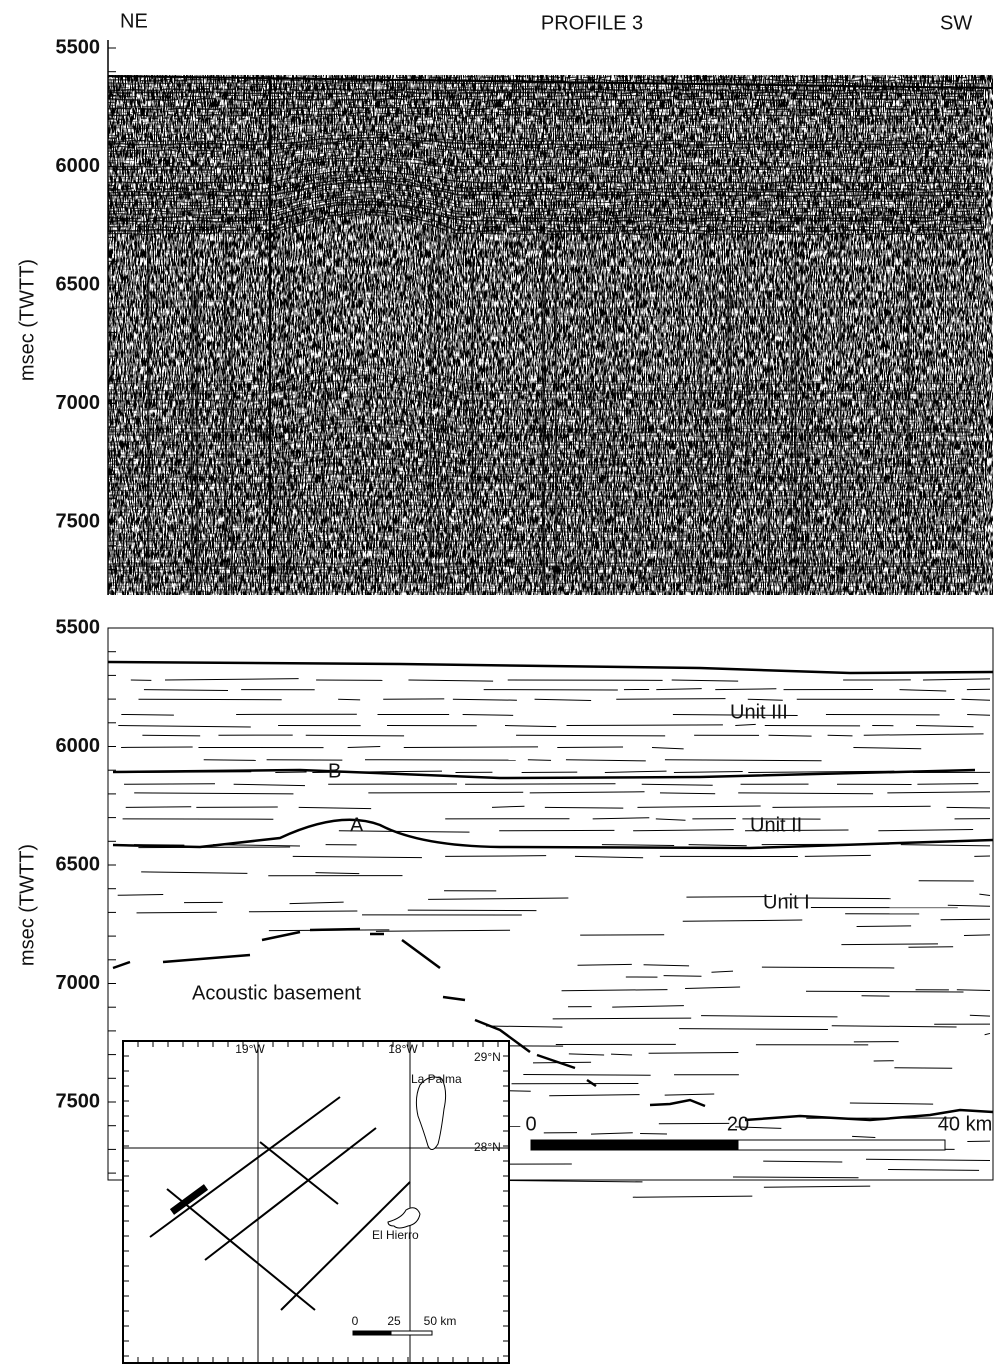  What do you see at coordinates (776, 825) in the screenshot?
I see `unit-label: Unit II` at bounding box center [776, 825].